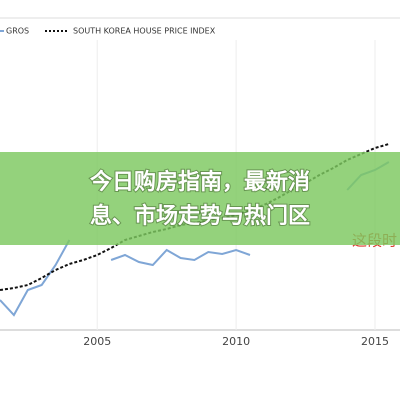 The width and height of the screenshot is (400, 400). What do you see at coordinates (17, 31) in the screenshot?
I see `legend-label: GROS` at bounding box center [17, 31].